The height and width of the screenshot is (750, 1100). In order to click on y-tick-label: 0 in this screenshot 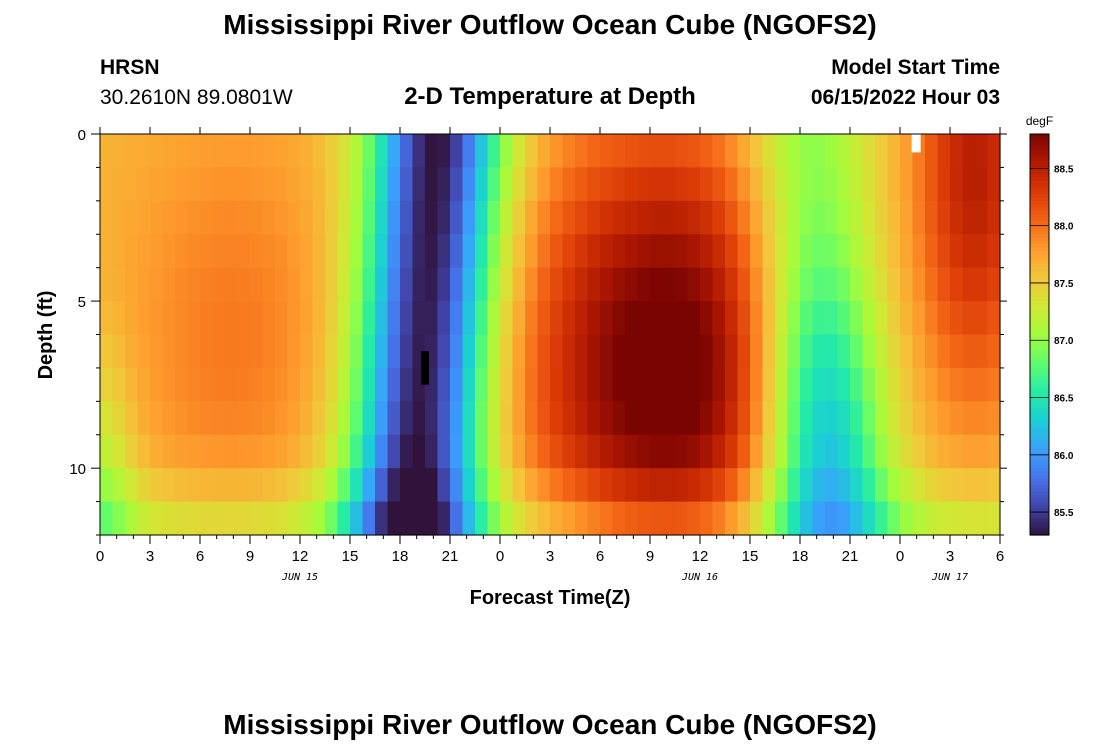, I will do `click(82, 135)`.